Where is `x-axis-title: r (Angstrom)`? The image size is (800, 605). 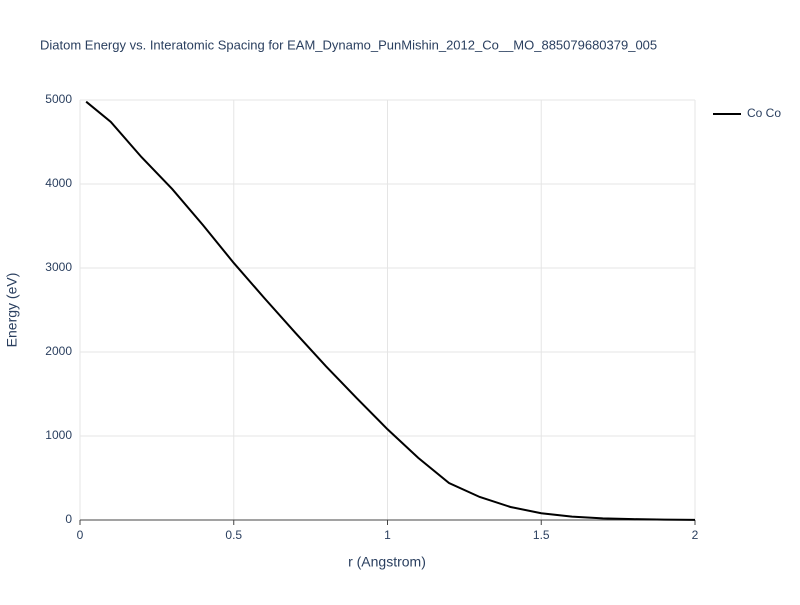 x-axis-title: r (Angstrom) is located at coordinates (387, 562).